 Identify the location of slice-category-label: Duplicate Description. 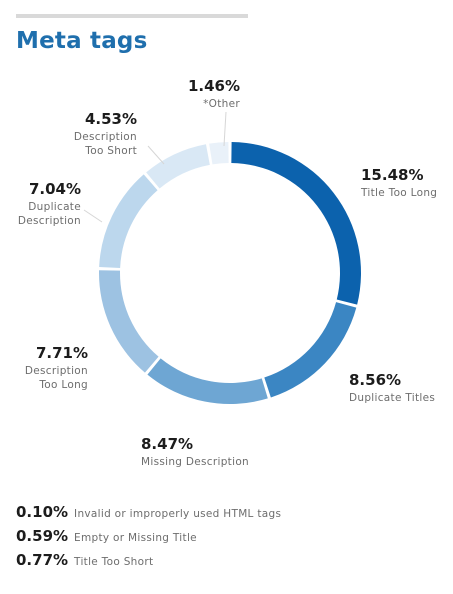
(49, 214).